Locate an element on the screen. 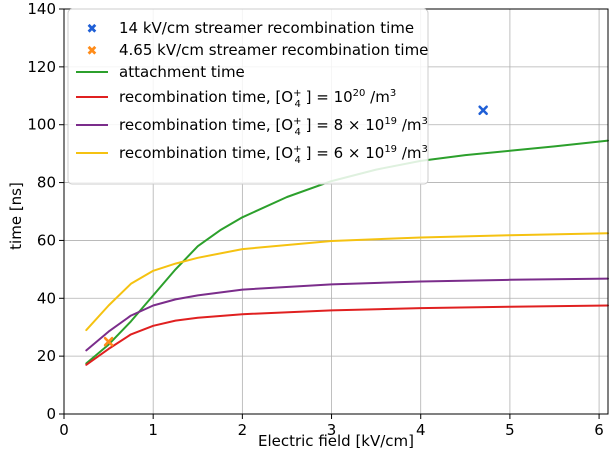 Image resolution: width=614 pixels, height=457 pixels. x-tick-label: 6 is located at coordinates (599, 430).